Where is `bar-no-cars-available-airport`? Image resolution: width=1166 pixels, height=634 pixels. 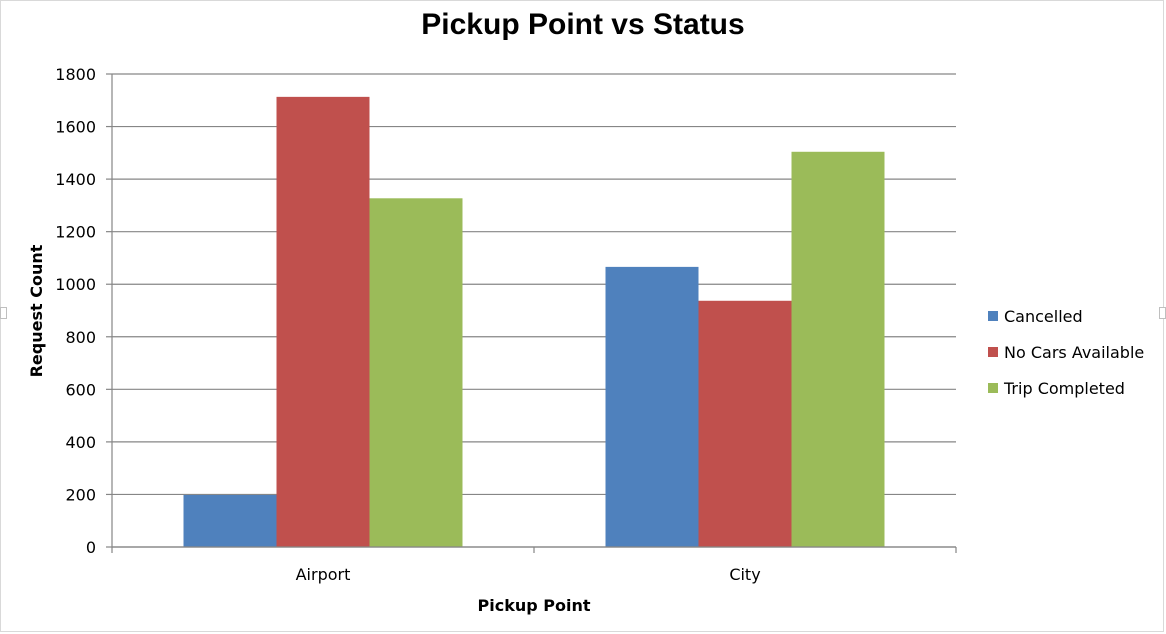
bar-no-cars-available-airport is located at coordinates (323, 321).